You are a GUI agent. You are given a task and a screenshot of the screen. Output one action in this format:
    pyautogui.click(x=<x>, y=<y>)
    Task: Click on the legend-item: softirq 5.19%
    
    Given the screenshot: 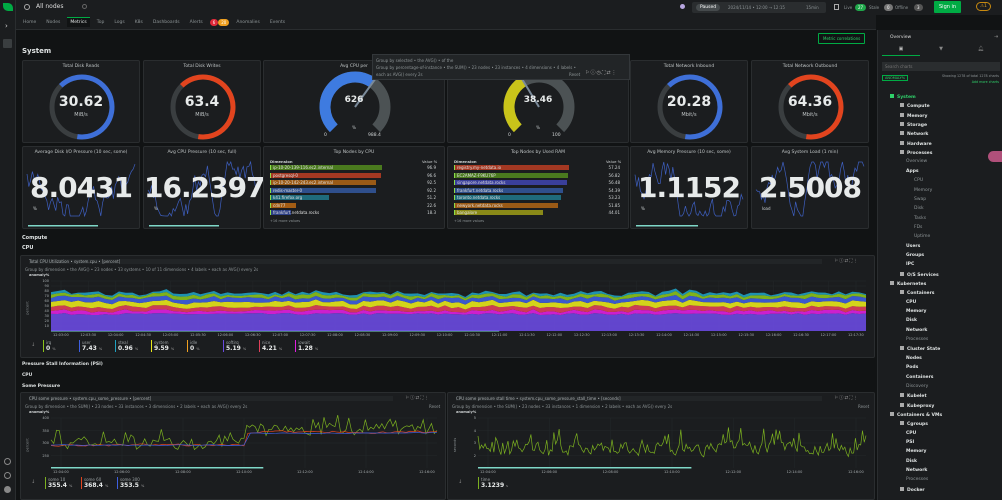 What is the action you would take?
    pyautogui.click(x=234, y=346)
    